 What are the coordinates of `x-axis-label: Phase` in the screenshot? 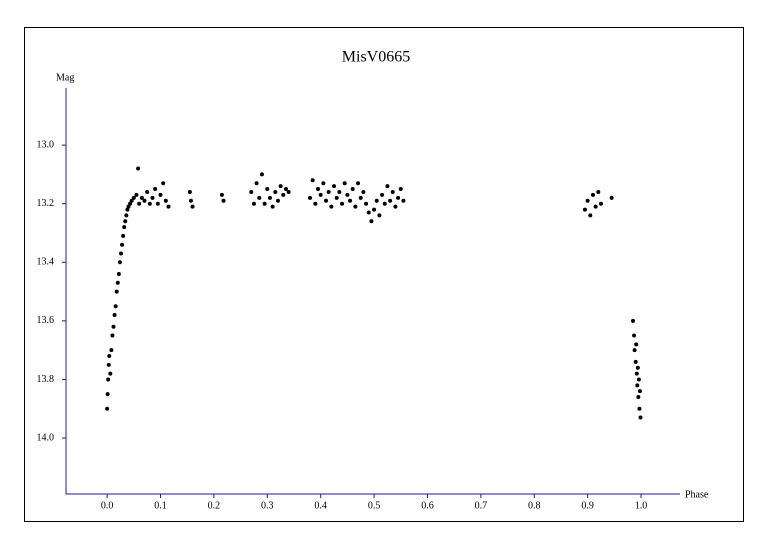 It's located at (697, 494).